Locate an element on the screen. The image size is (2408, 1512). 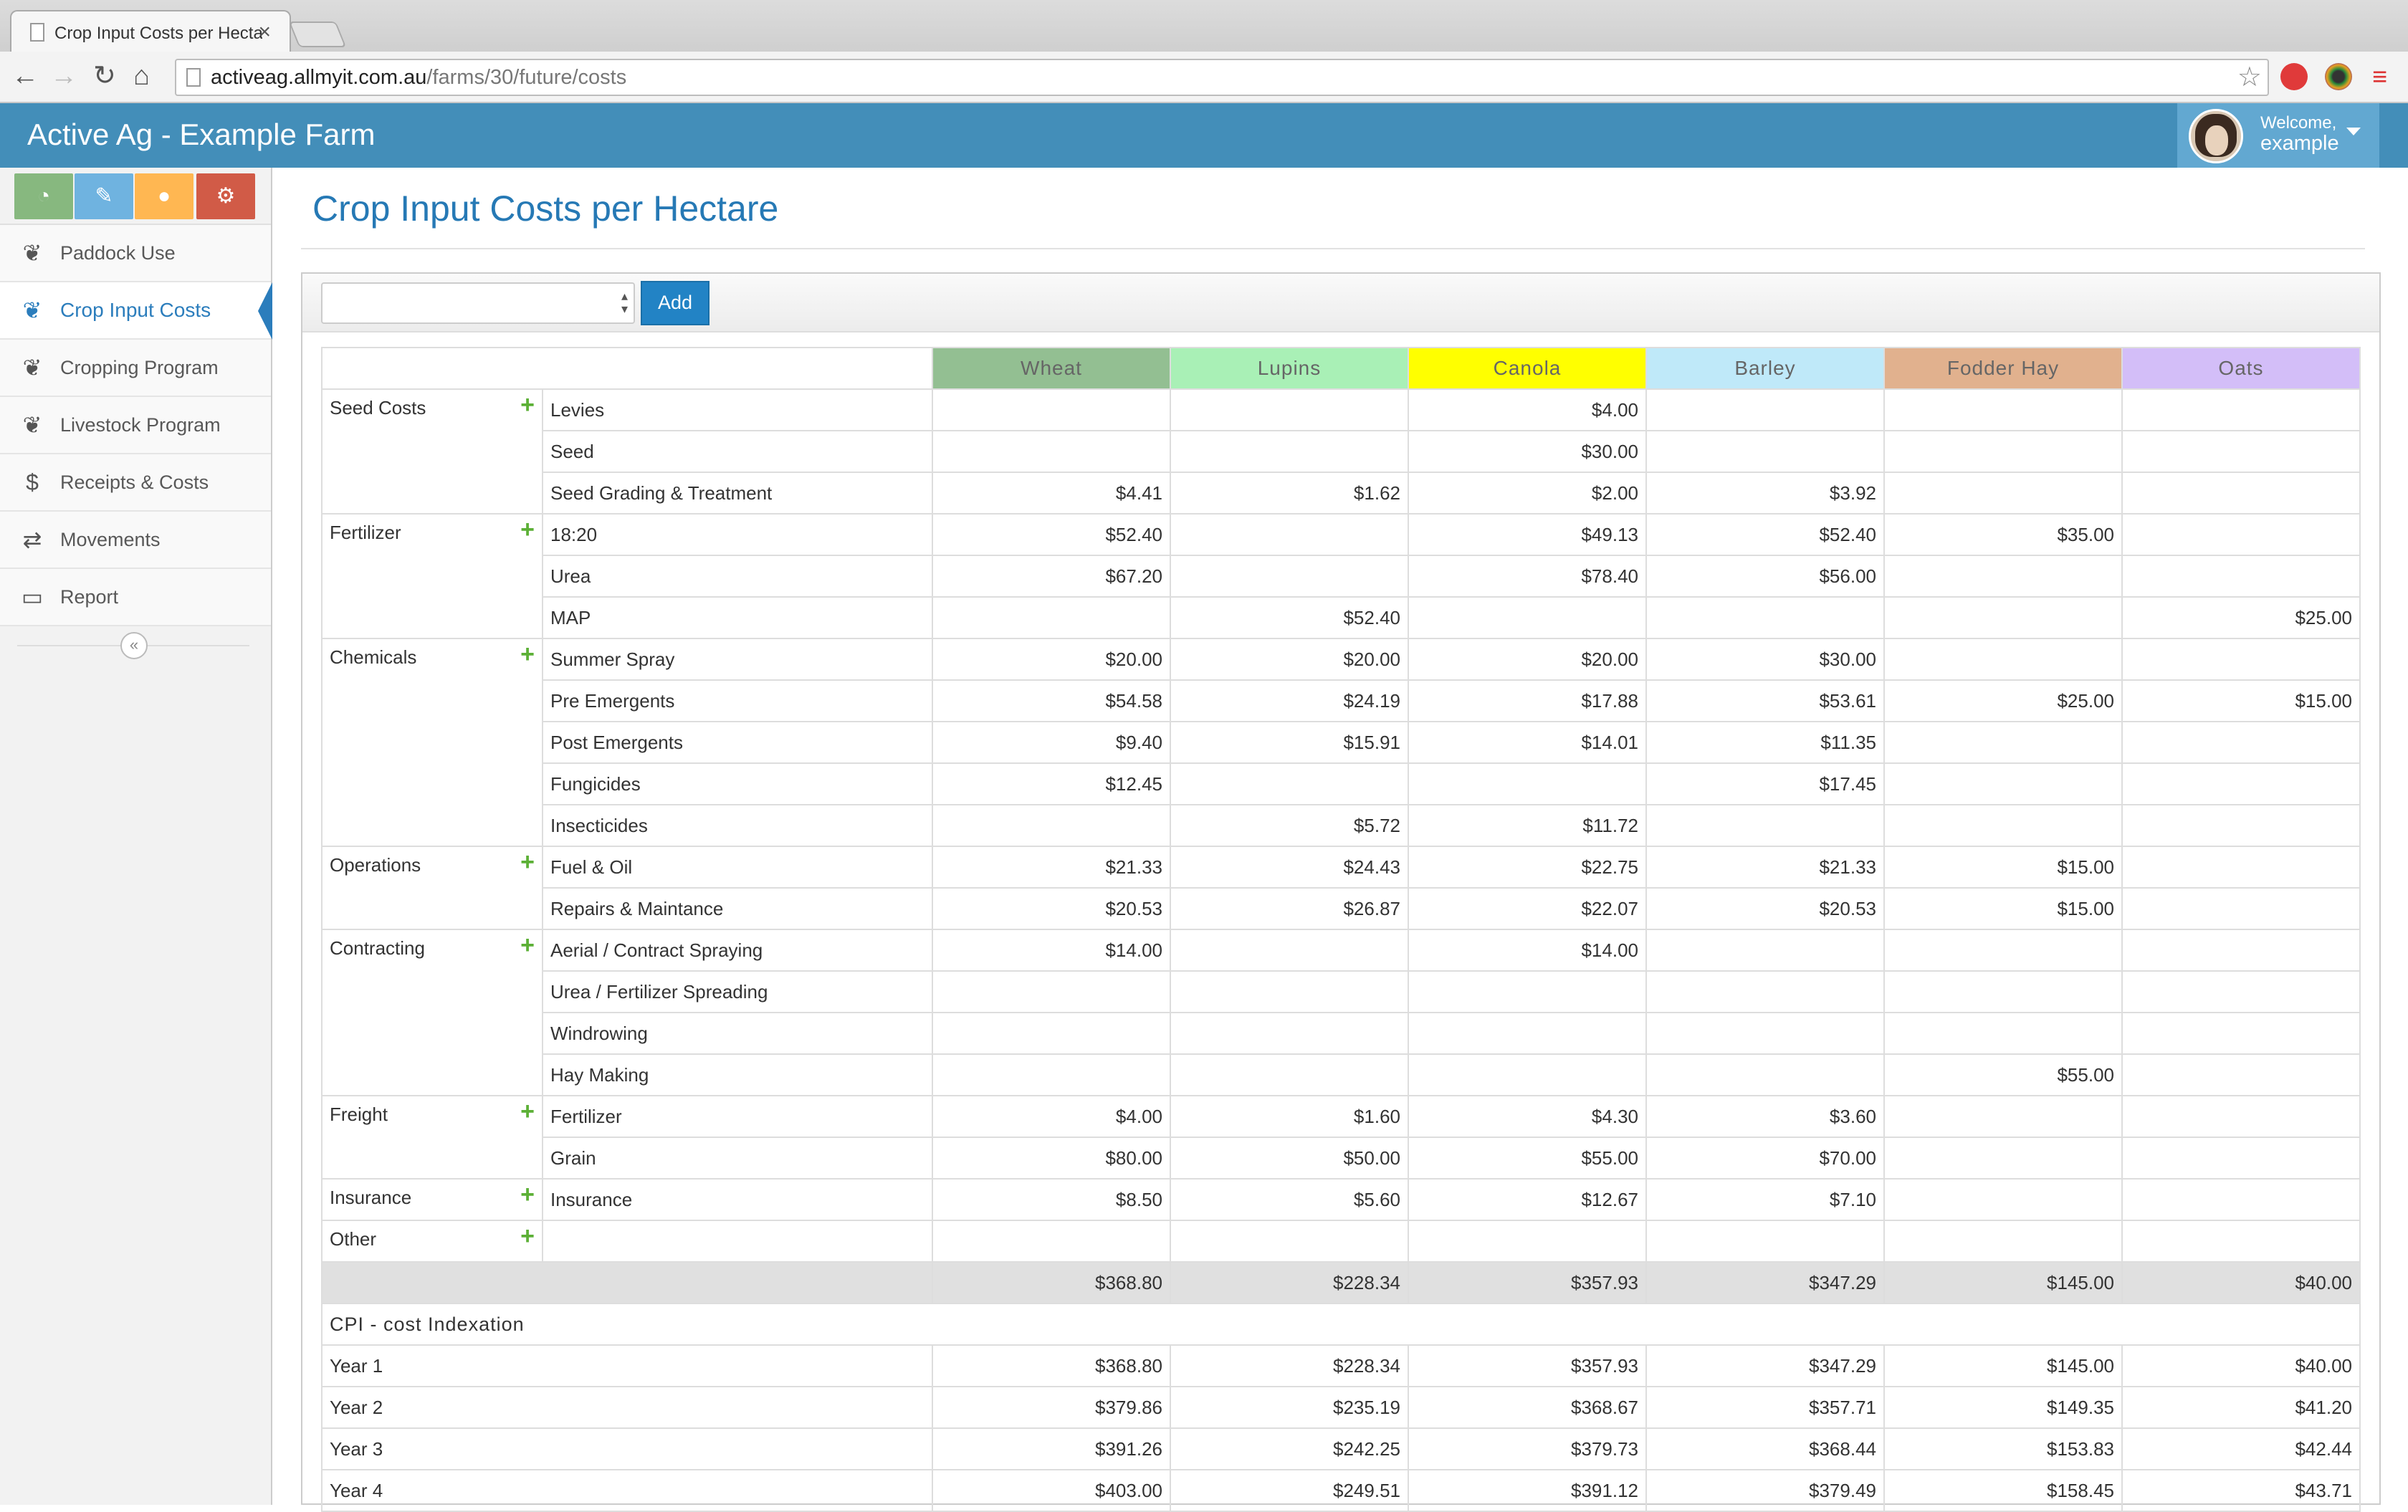
cost-value-cell: $24.43 is located at coordinates (1290, 868).